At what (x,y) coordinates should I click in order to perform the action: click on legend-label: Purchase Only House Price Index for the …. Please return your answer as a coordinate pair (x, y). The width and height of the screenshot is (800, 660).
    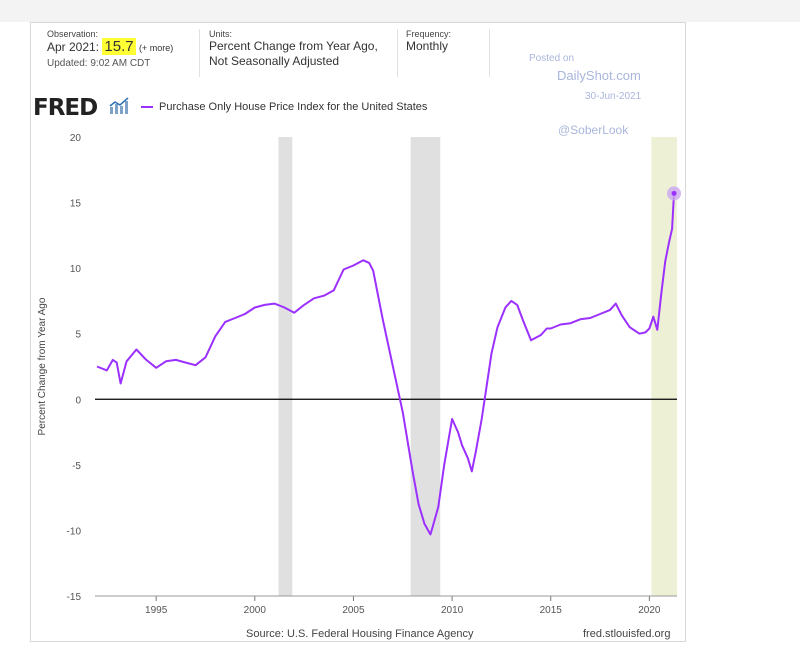
    Looking at the image, I should click on (293, 107).